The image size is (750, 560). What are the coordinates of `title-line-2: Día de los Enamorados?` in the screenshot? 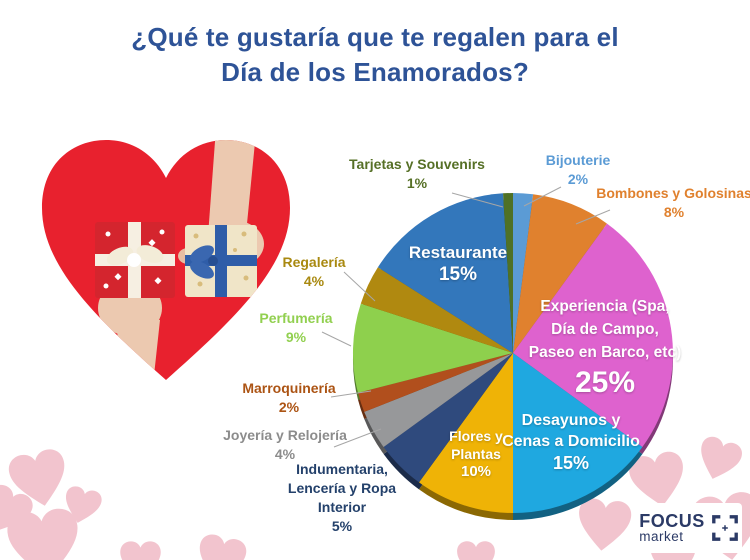 It's located at (375, 72).